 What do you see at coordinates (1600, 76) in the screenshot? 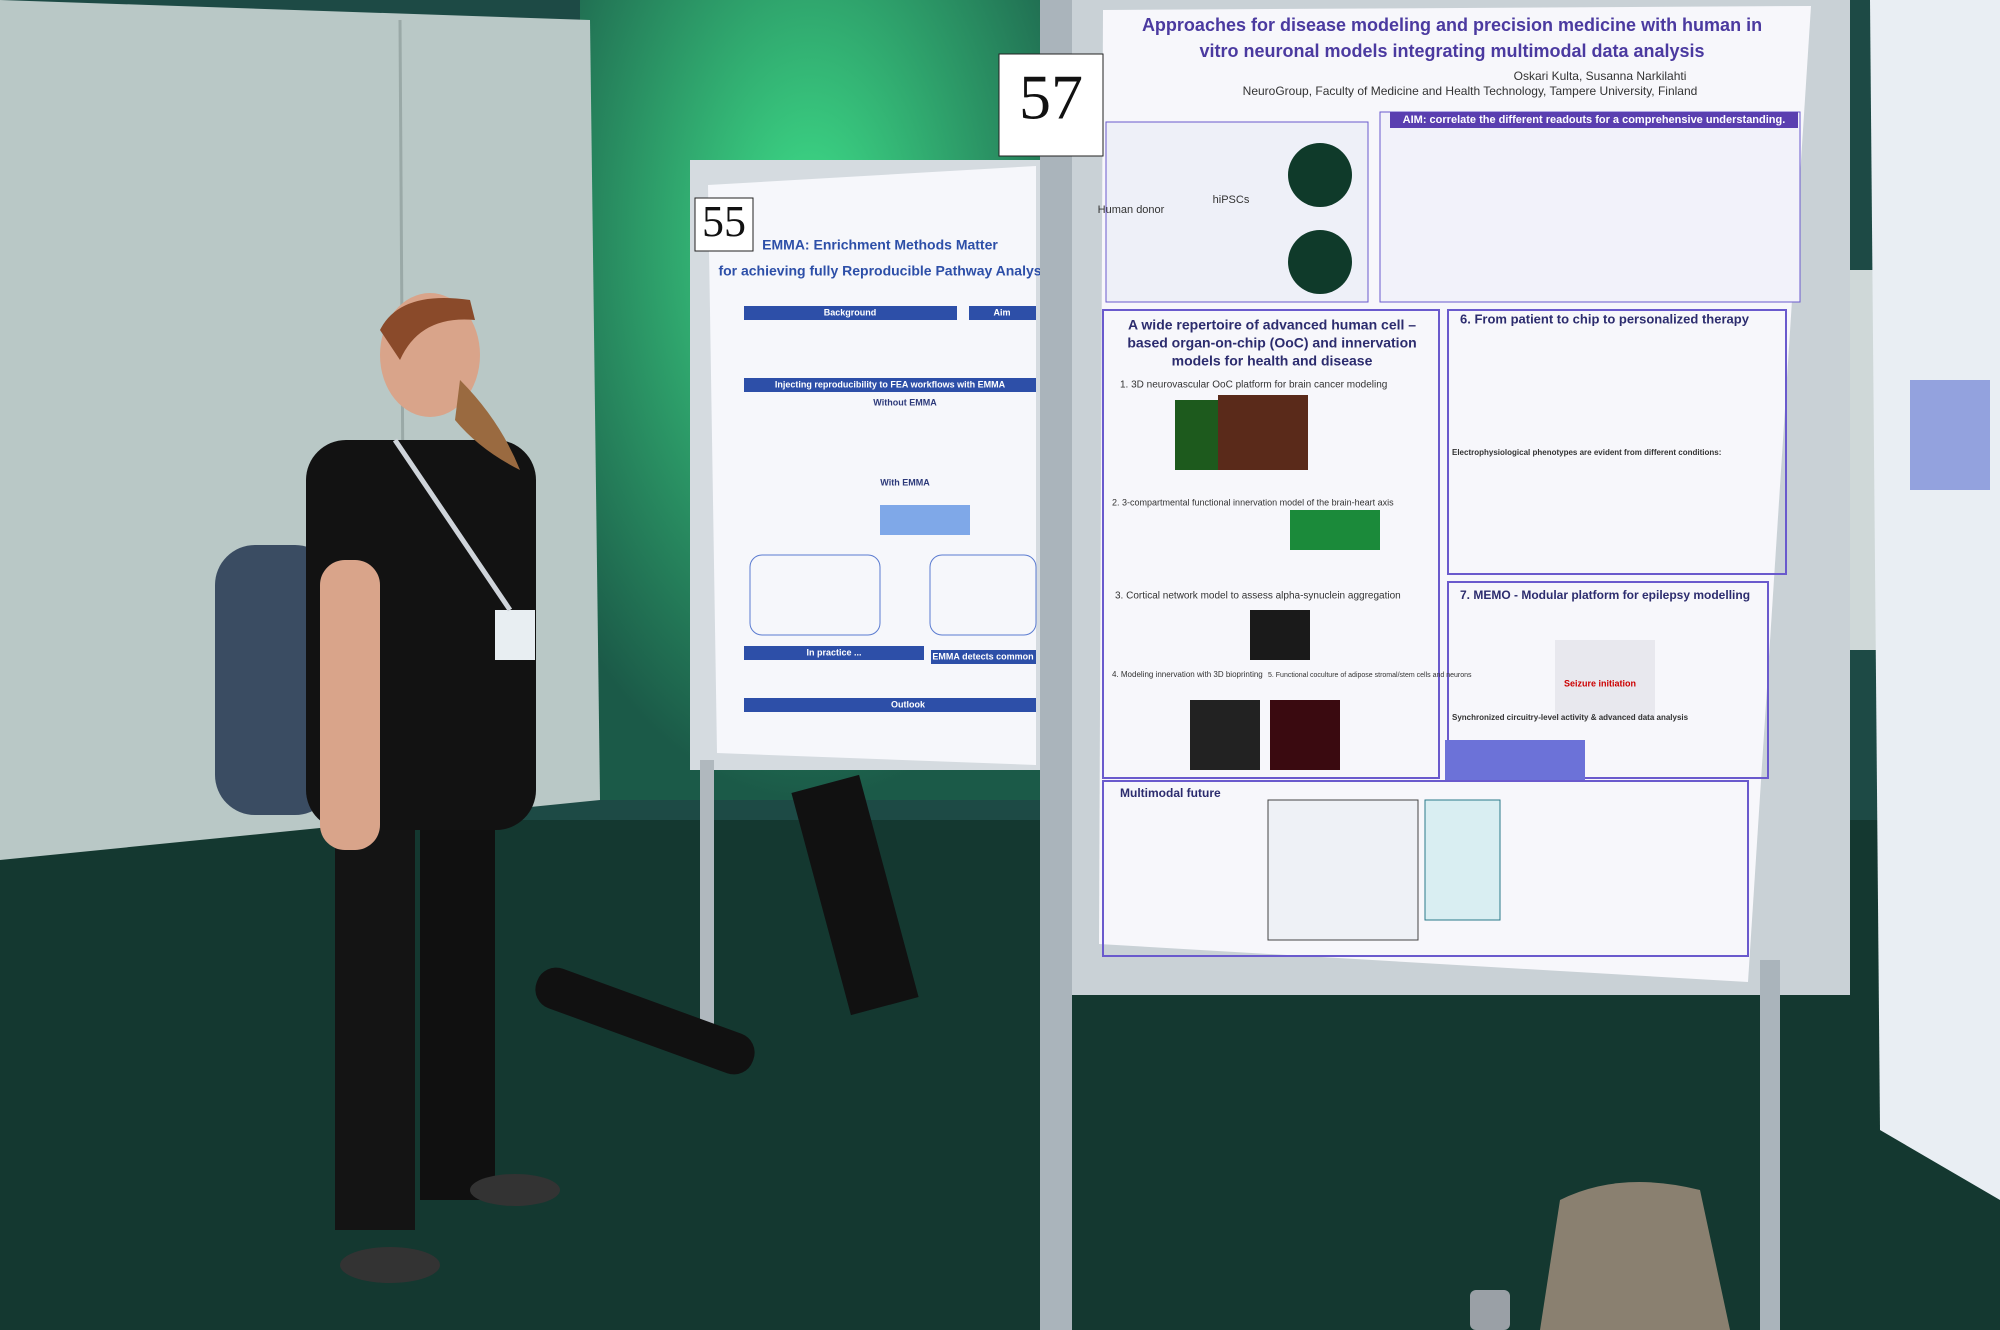
I see `authors: Oskari Kulta, Susanna Narkilahti` at bounding box center [1600, 76].